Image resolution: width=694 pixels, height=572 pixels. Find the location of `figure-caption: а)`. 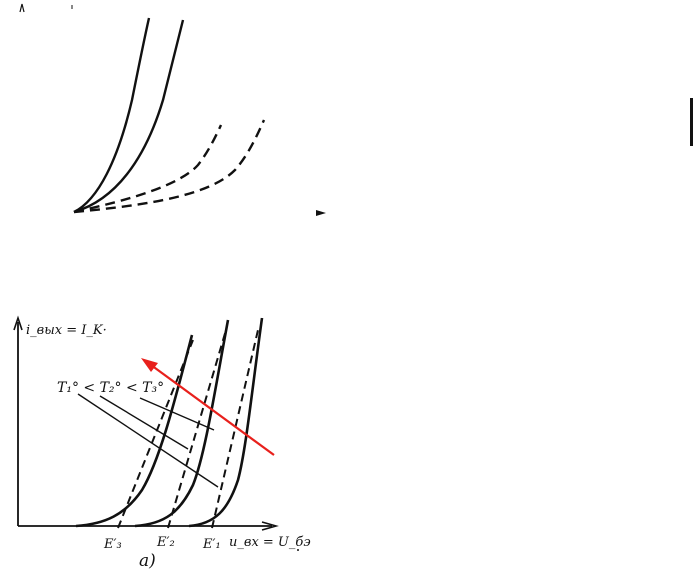

figure-caption: а) is located at coordinates (147, 561).